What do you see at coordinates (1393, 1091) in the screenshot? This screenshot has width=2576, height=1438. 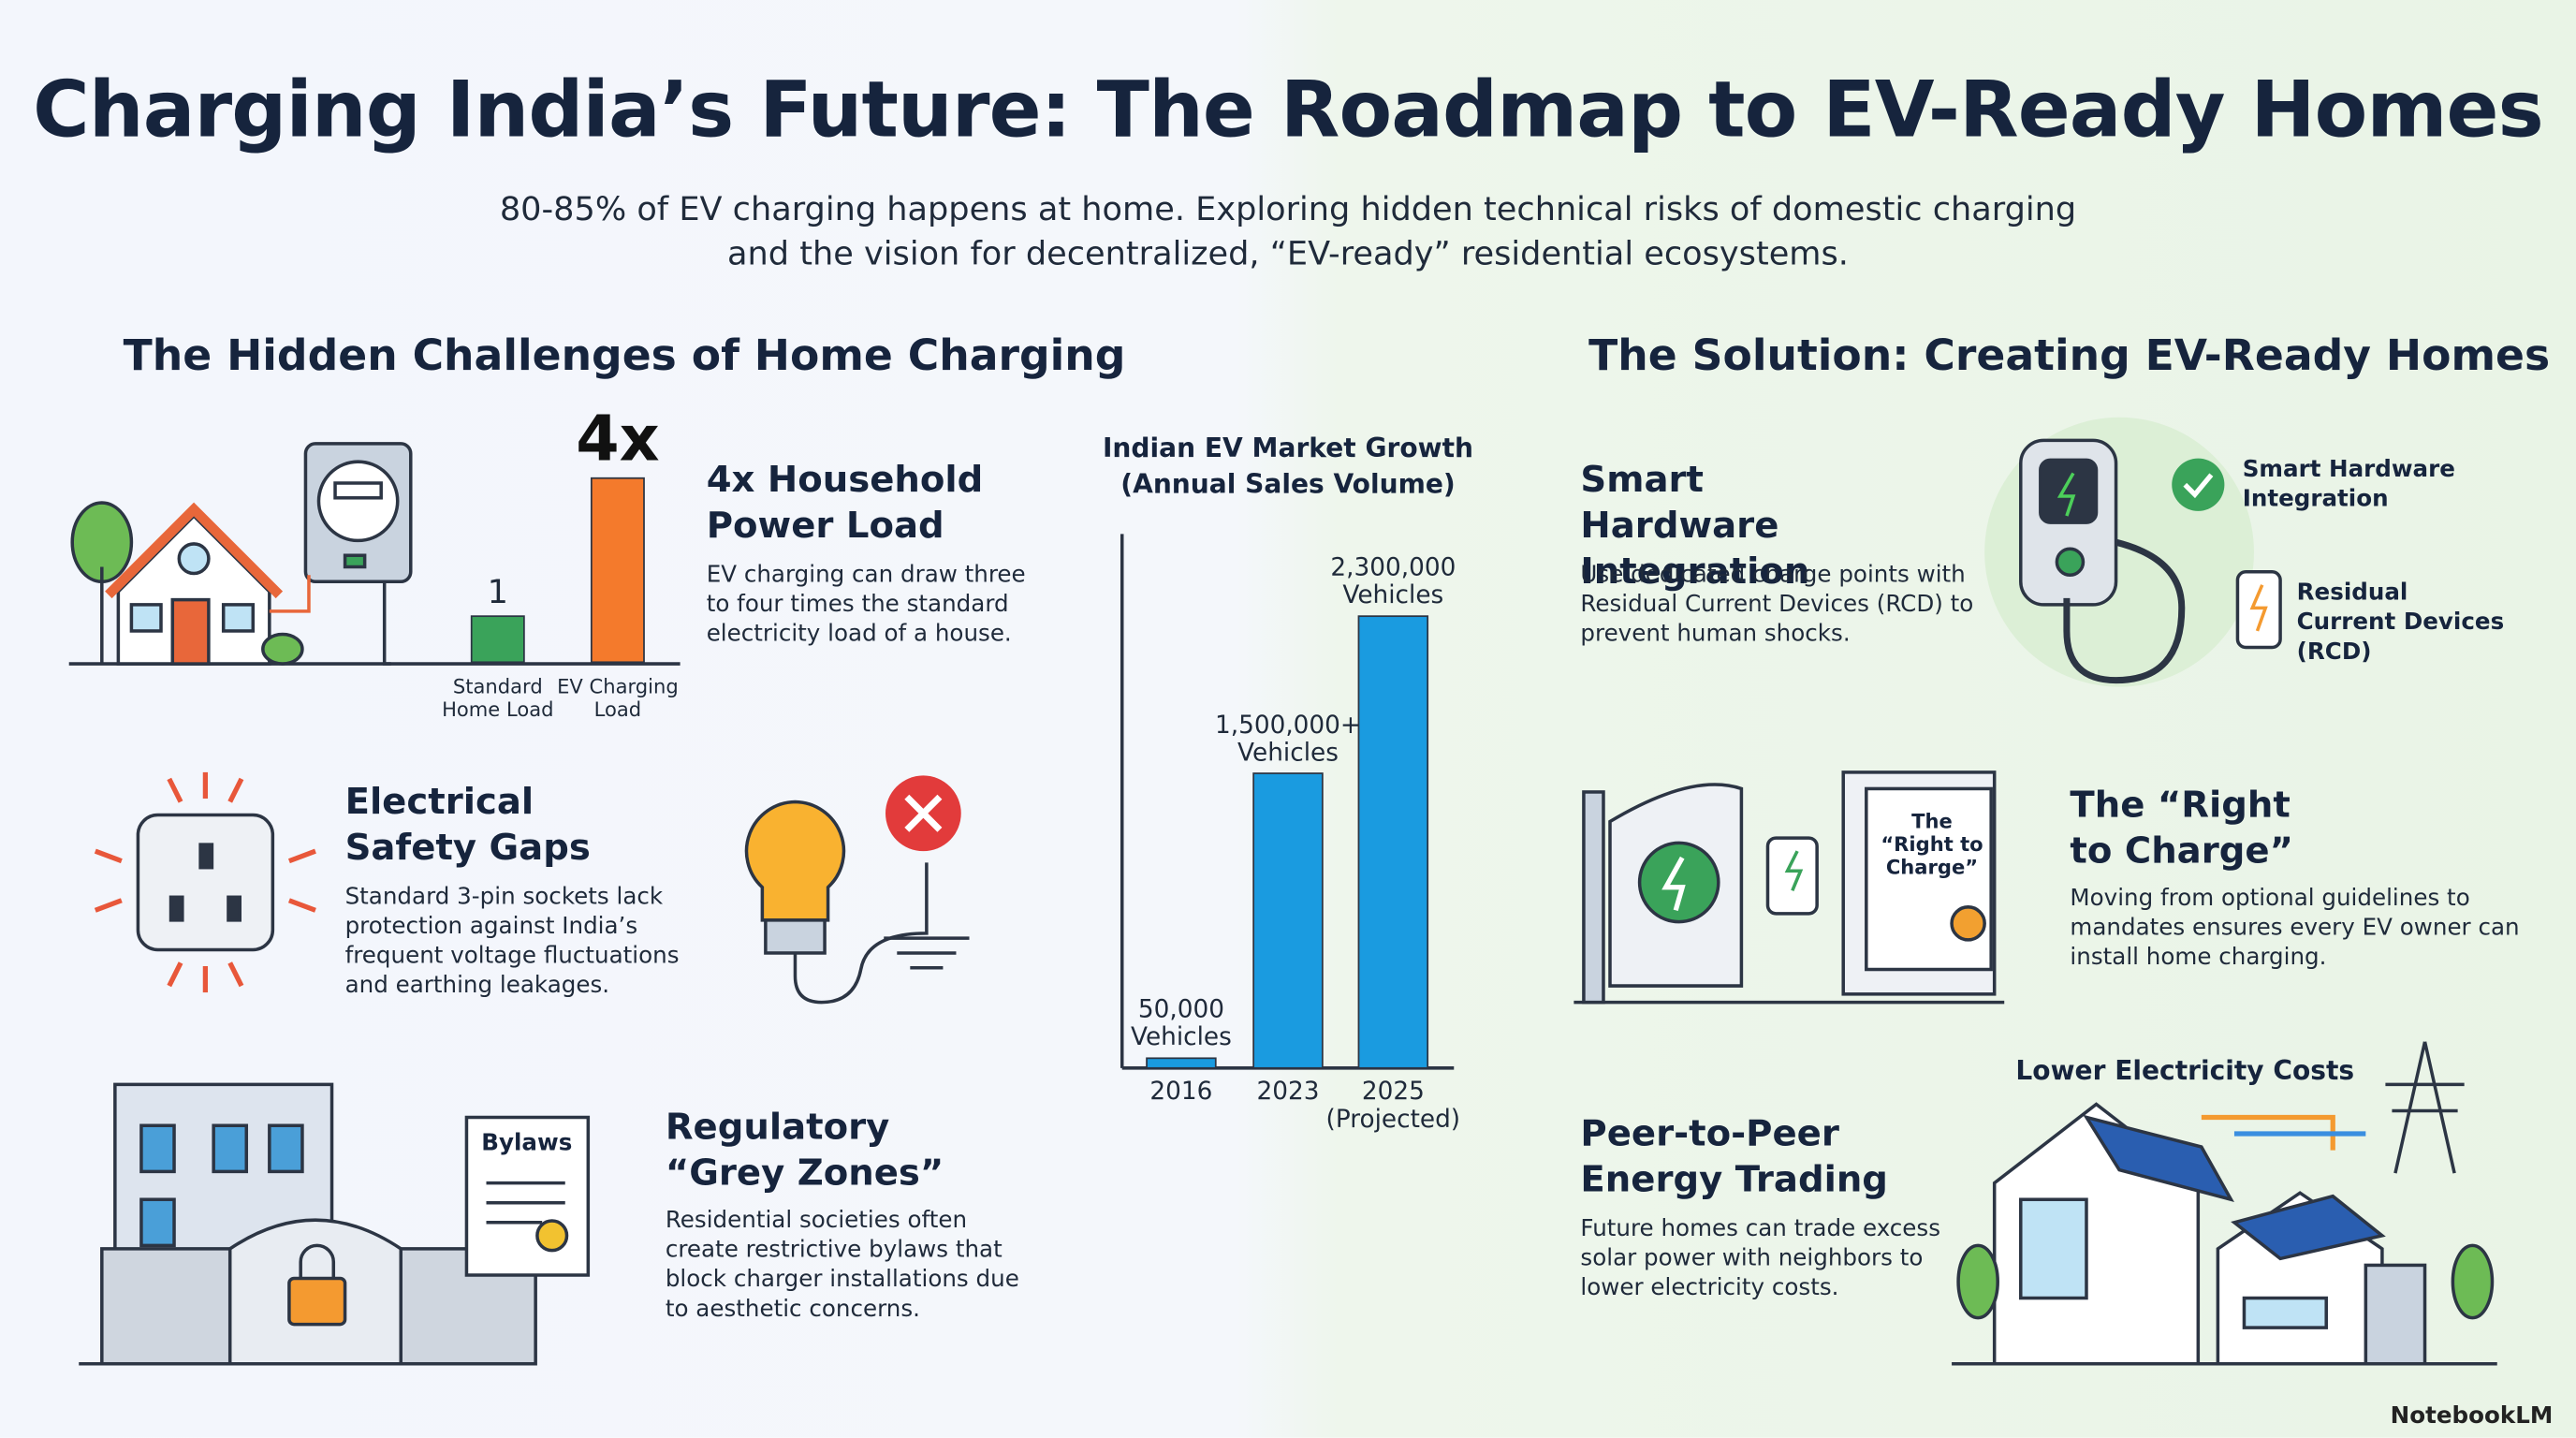 I see `category-label: 2025` at bounding box center [1393, 1091].